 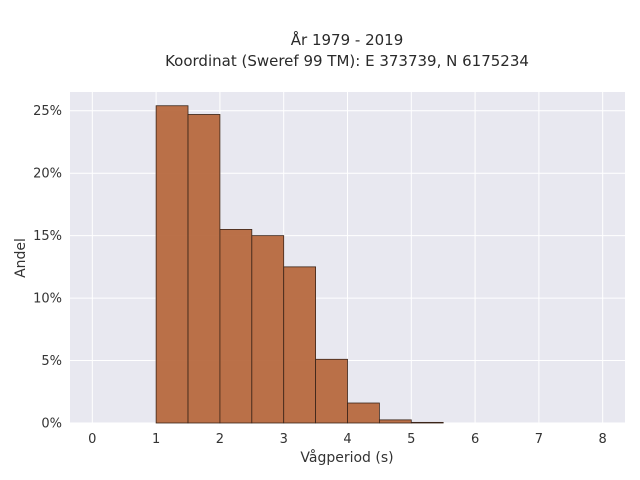 I want to click on x-tick-label: 3, so click(x=284, y=439).